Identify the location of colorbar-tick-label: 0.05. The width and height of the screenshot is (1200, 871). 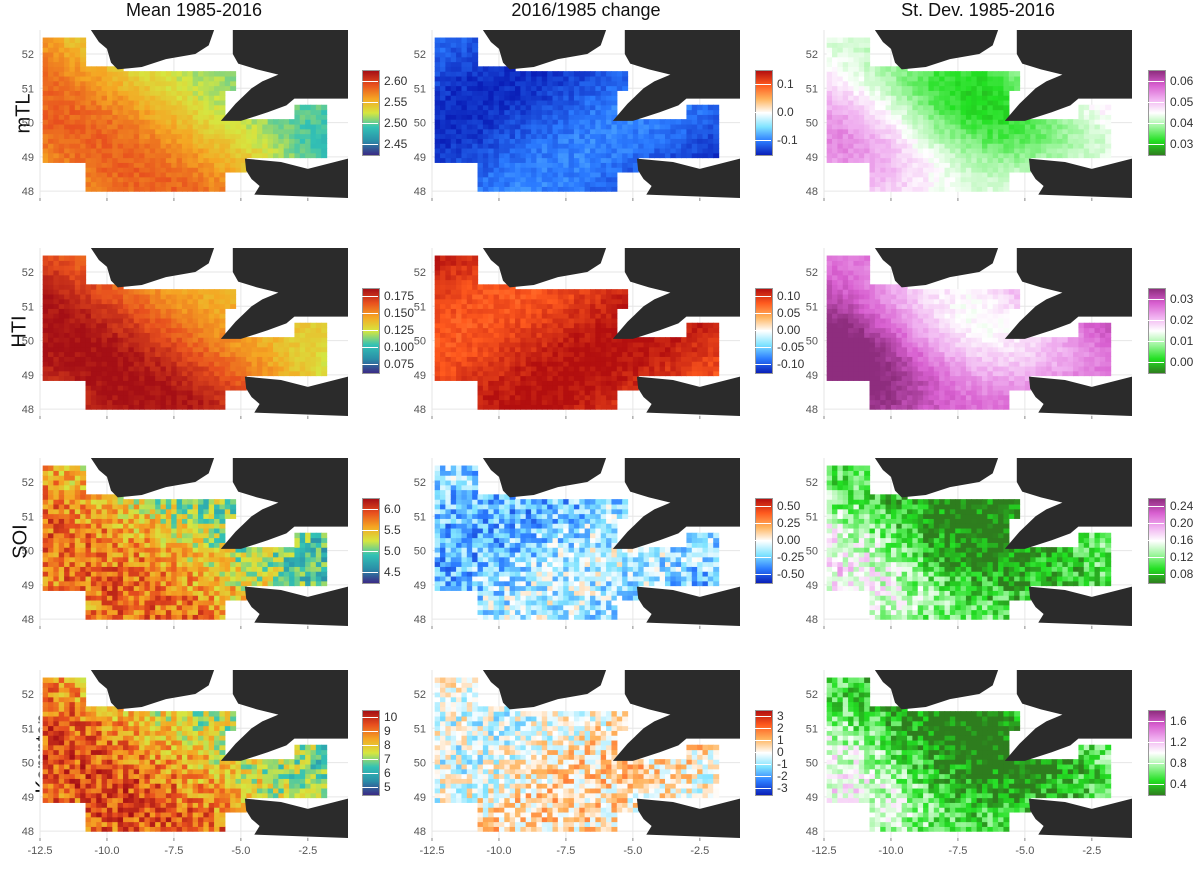
(1182, 101).